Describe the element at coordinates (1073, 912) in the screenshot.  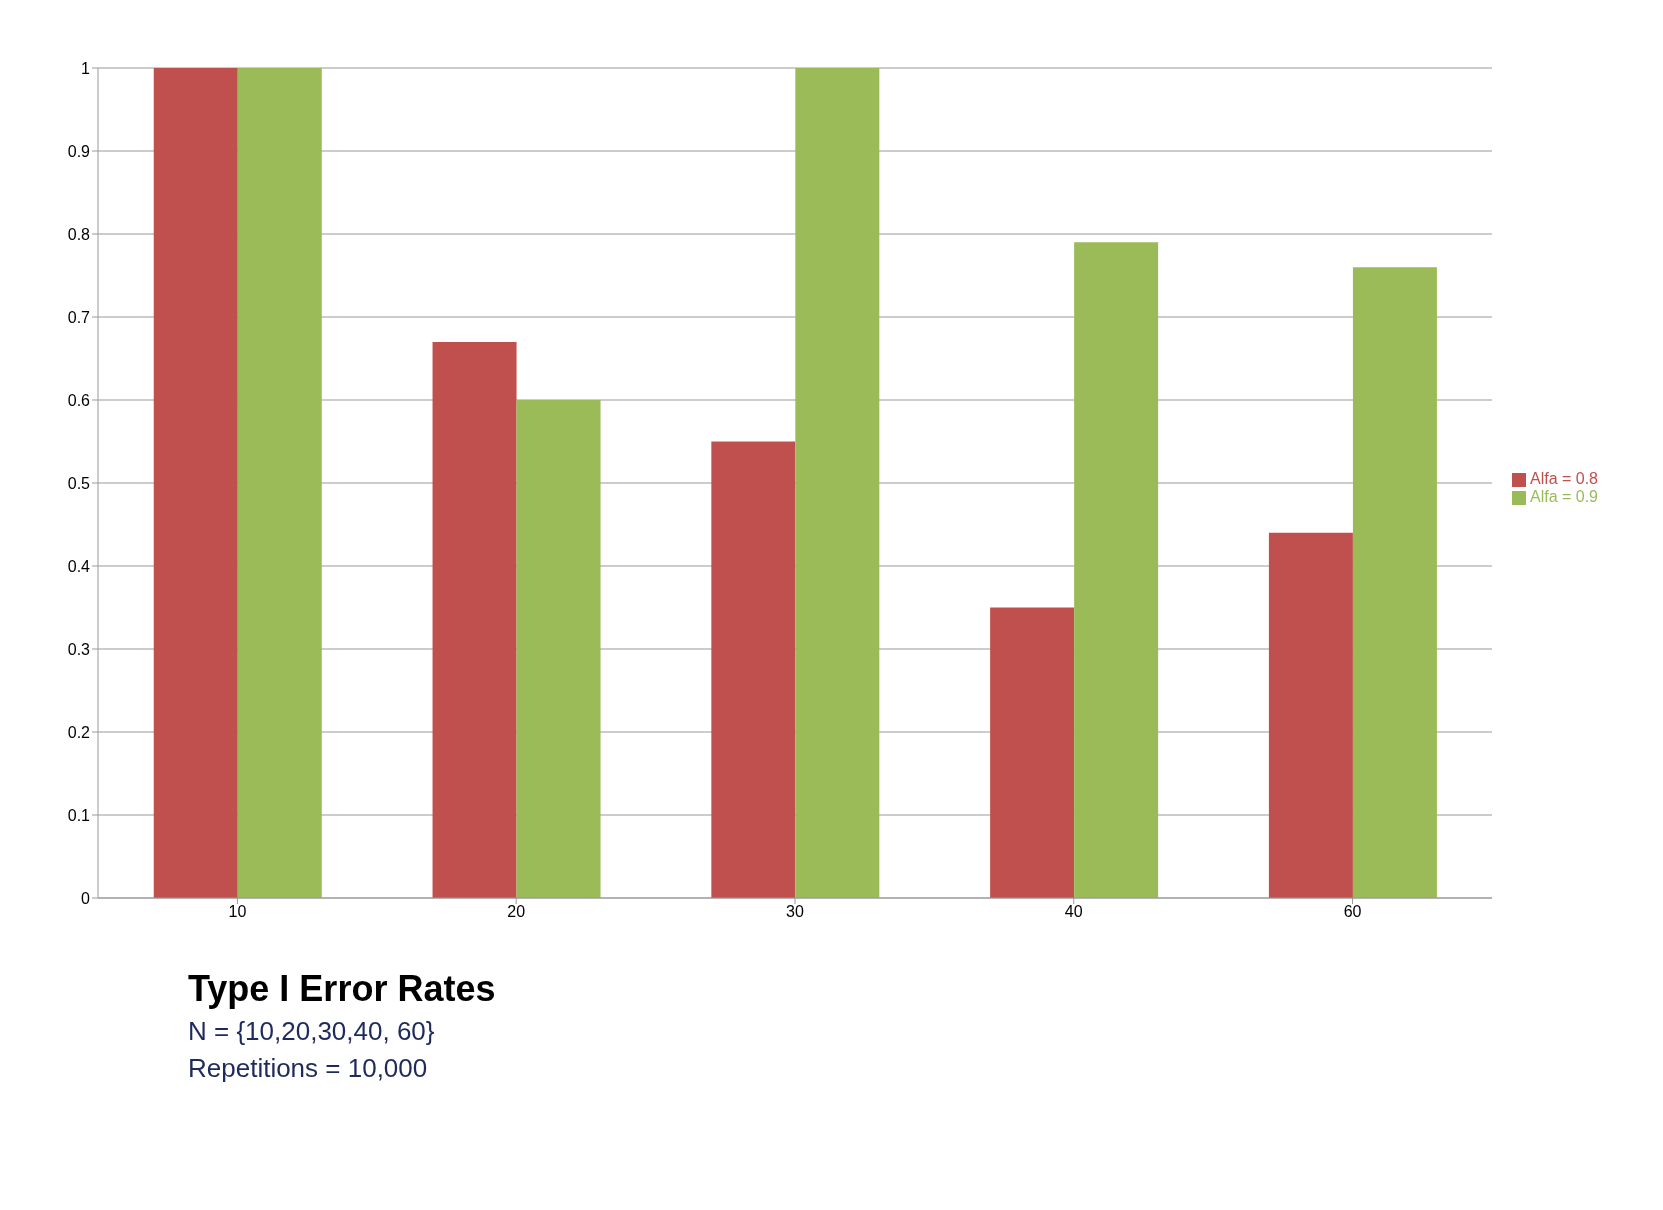
I see `x-tick-label: 40` at that location.